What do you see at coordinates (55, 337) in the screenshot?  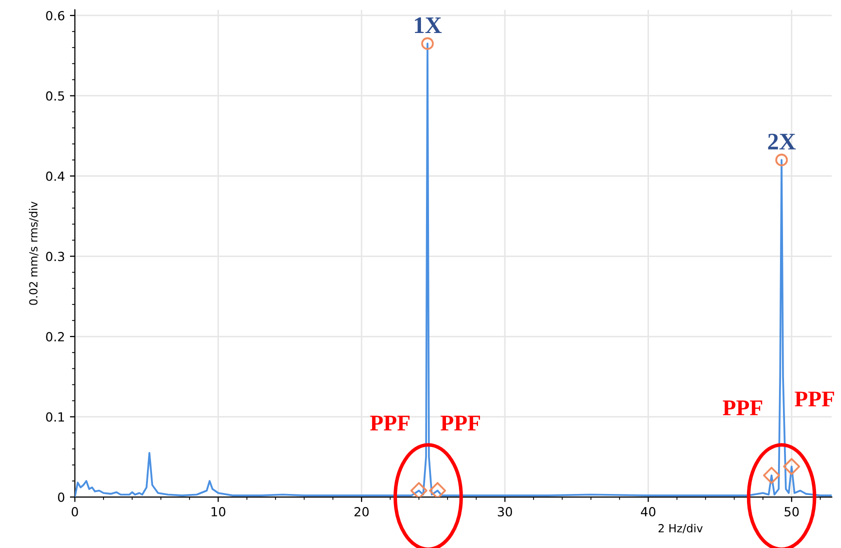 I see `y-tick-label: 0.2` at bounding box center [55, 337].